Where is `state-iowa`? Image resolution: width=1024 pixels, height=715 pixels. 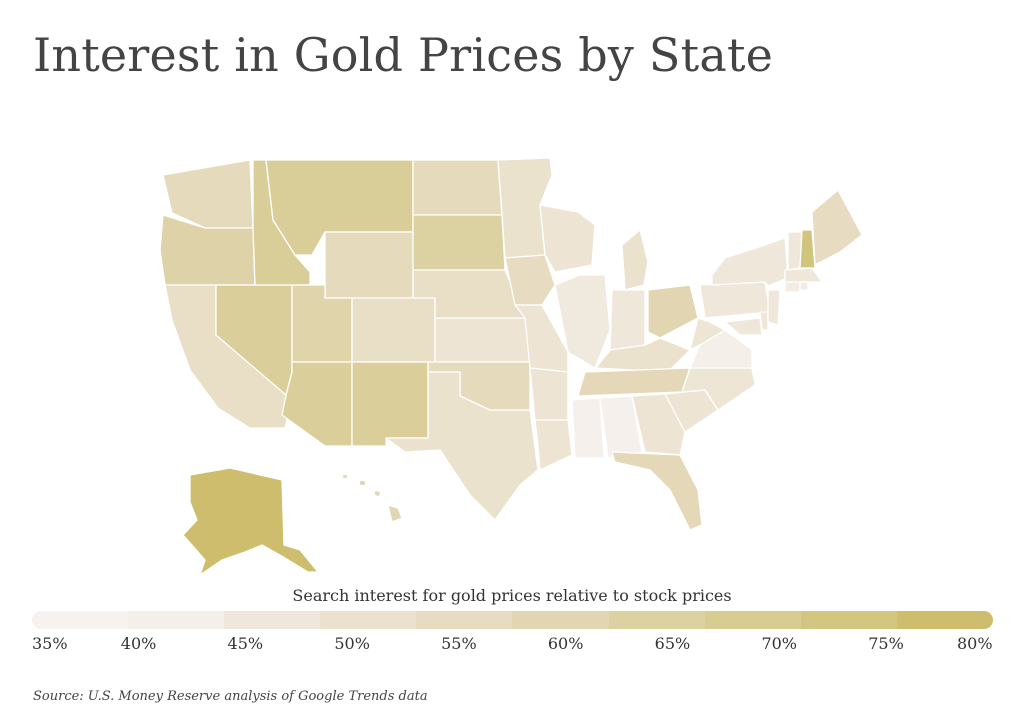 state-iowa is located at coordinates (530, 280).